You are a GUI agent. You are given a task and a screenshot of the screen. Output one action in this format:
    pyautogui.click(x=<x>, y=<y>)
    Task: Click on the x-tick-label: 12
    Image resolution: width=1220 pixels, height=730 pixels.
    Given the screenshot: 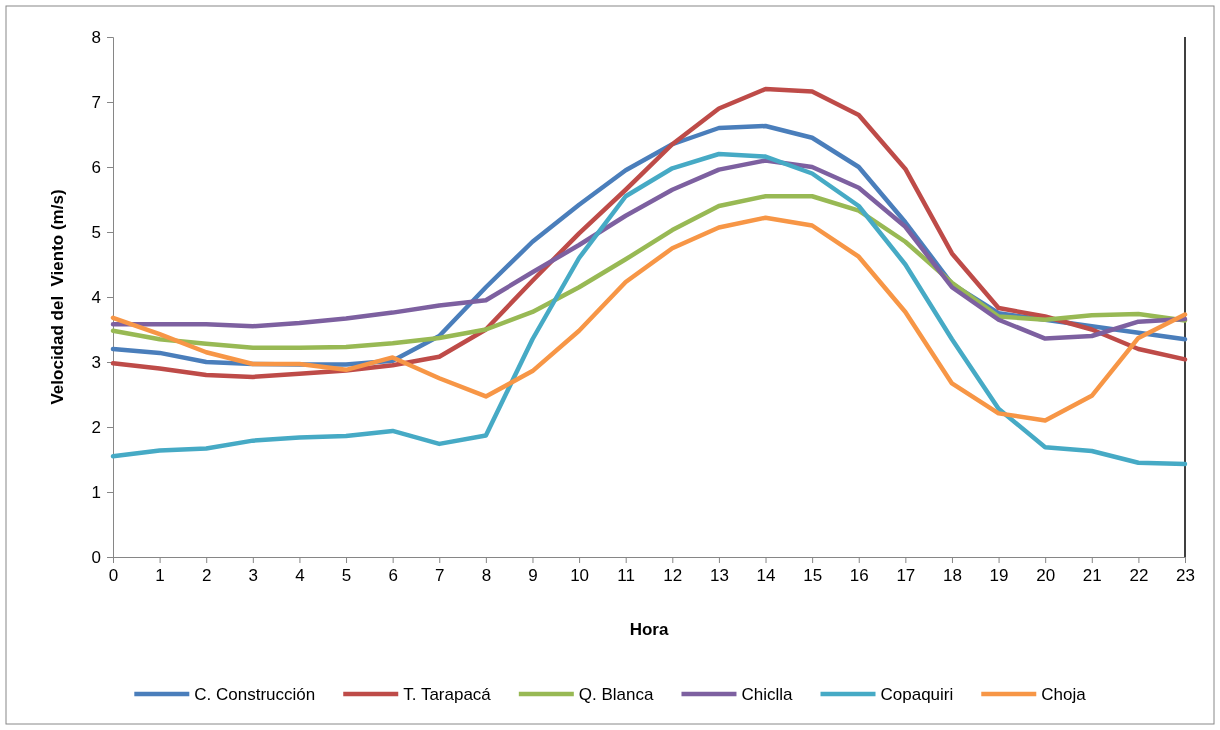 What is the action you would take?
    pyautogui.click(x=673, y=576)
    